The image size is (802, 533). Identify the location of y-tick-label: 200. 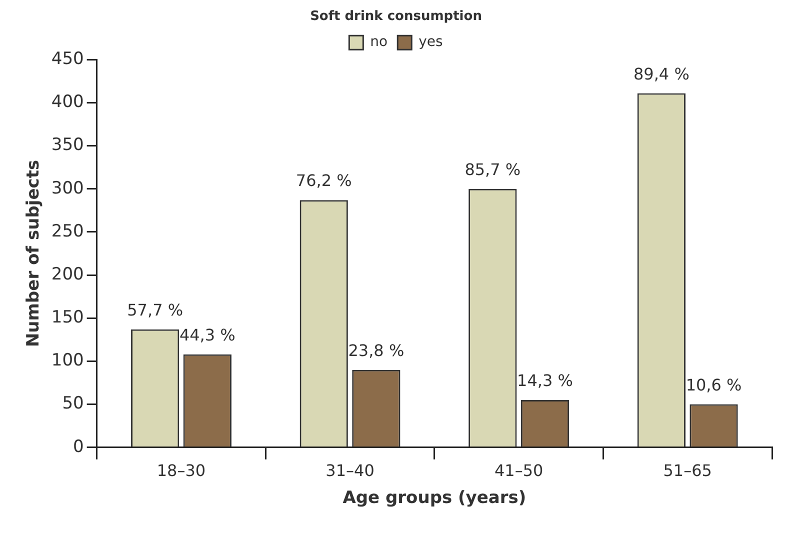
(67, 274).